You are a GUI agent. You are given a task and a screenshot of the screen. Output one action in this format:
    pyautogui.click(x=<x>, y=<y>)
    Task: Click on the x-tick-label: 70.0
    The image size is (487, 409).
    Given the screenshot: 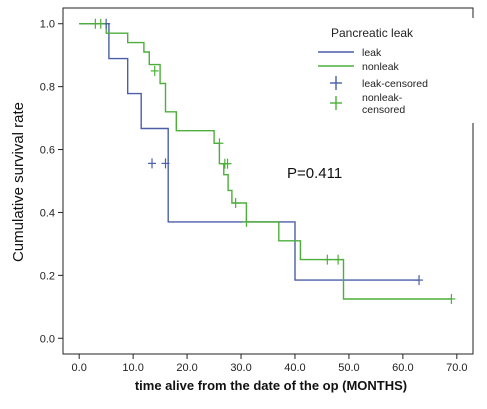 What is the action you would take?
    pyautogui.click(x=456, y=368)
    